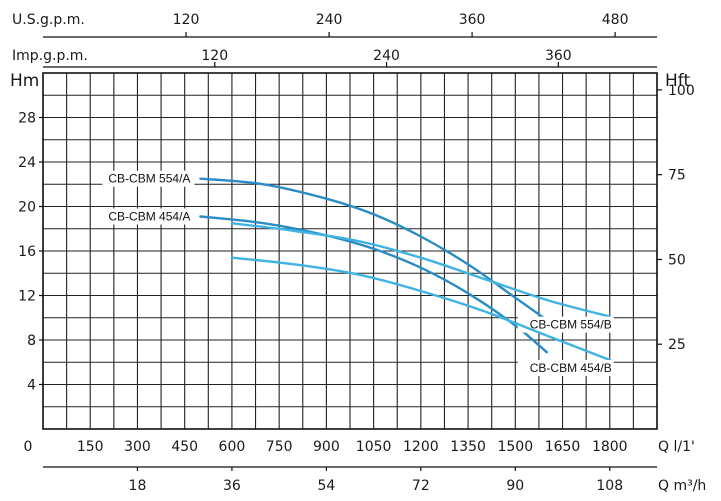  Describe the element at coordinates (27, 119) in the screenshot. I see `y-tick-label: 28` at that location.